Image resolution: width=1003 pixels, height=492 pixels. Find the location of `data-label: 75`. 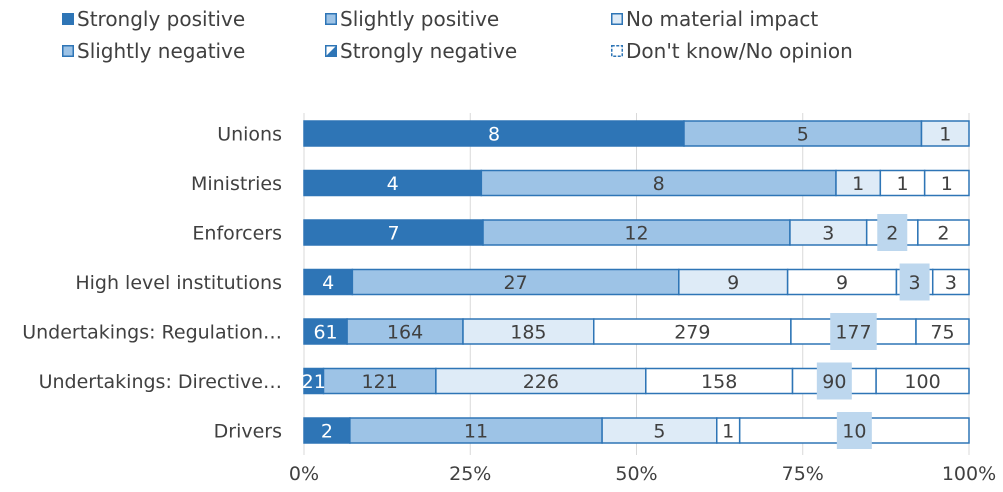

data-label: 75 is located at coordinates (942, 333).